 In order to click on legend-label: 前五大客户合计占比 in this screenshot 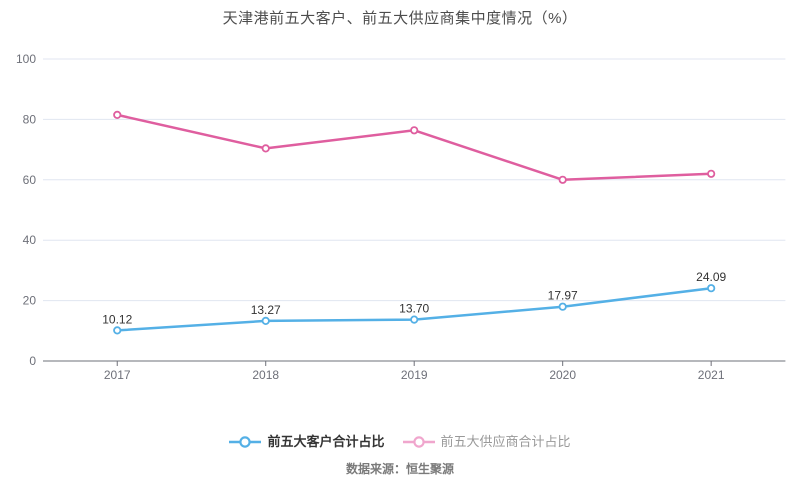, I will do `click(326, 441)`.